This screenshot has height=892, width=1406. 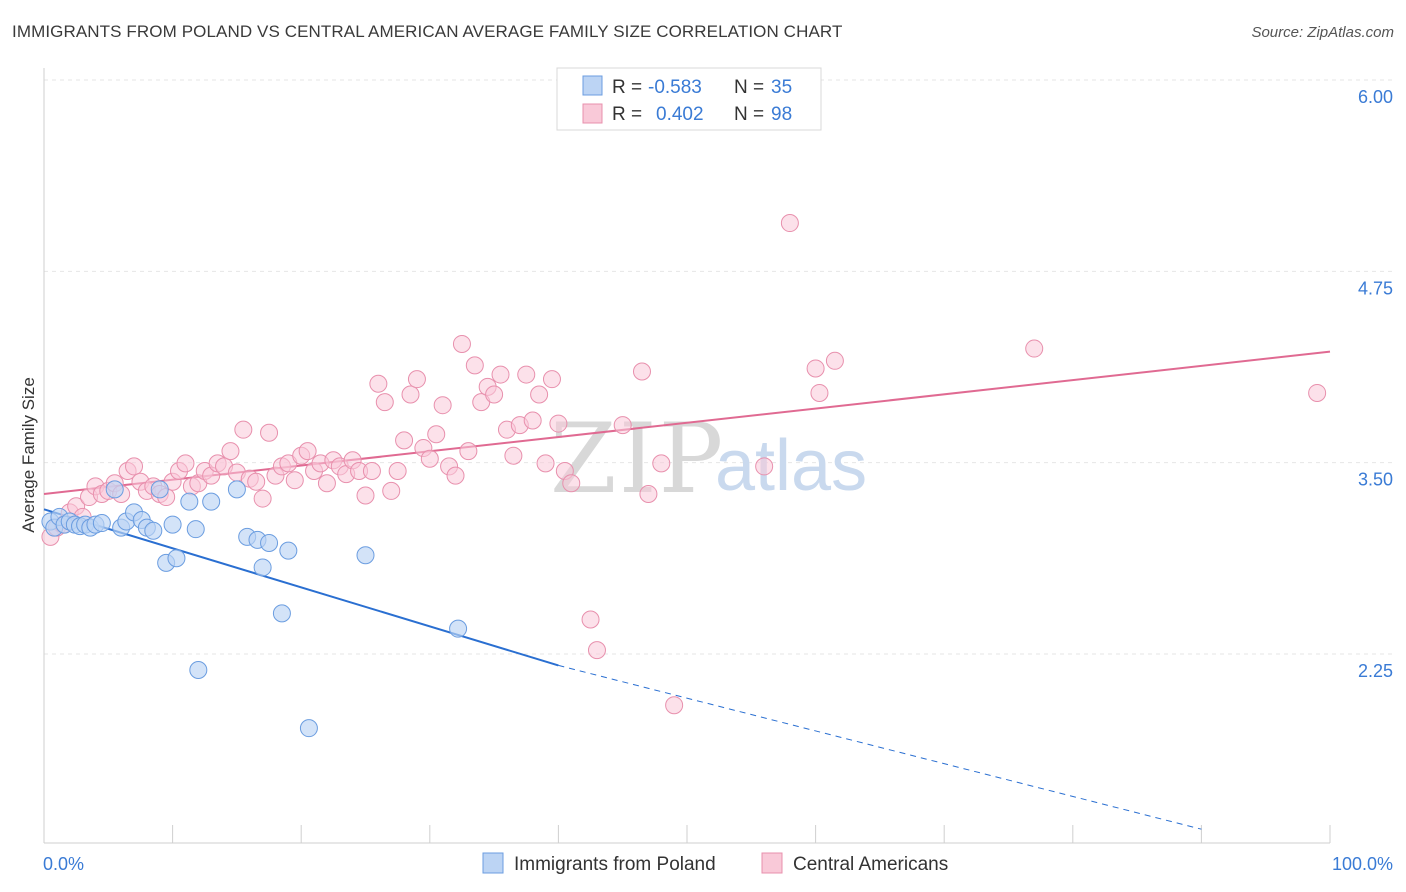 I want to click on legend-box: R = -0.583 N = 35 R = 0.402 N = 98, so click(x=689, y=99).